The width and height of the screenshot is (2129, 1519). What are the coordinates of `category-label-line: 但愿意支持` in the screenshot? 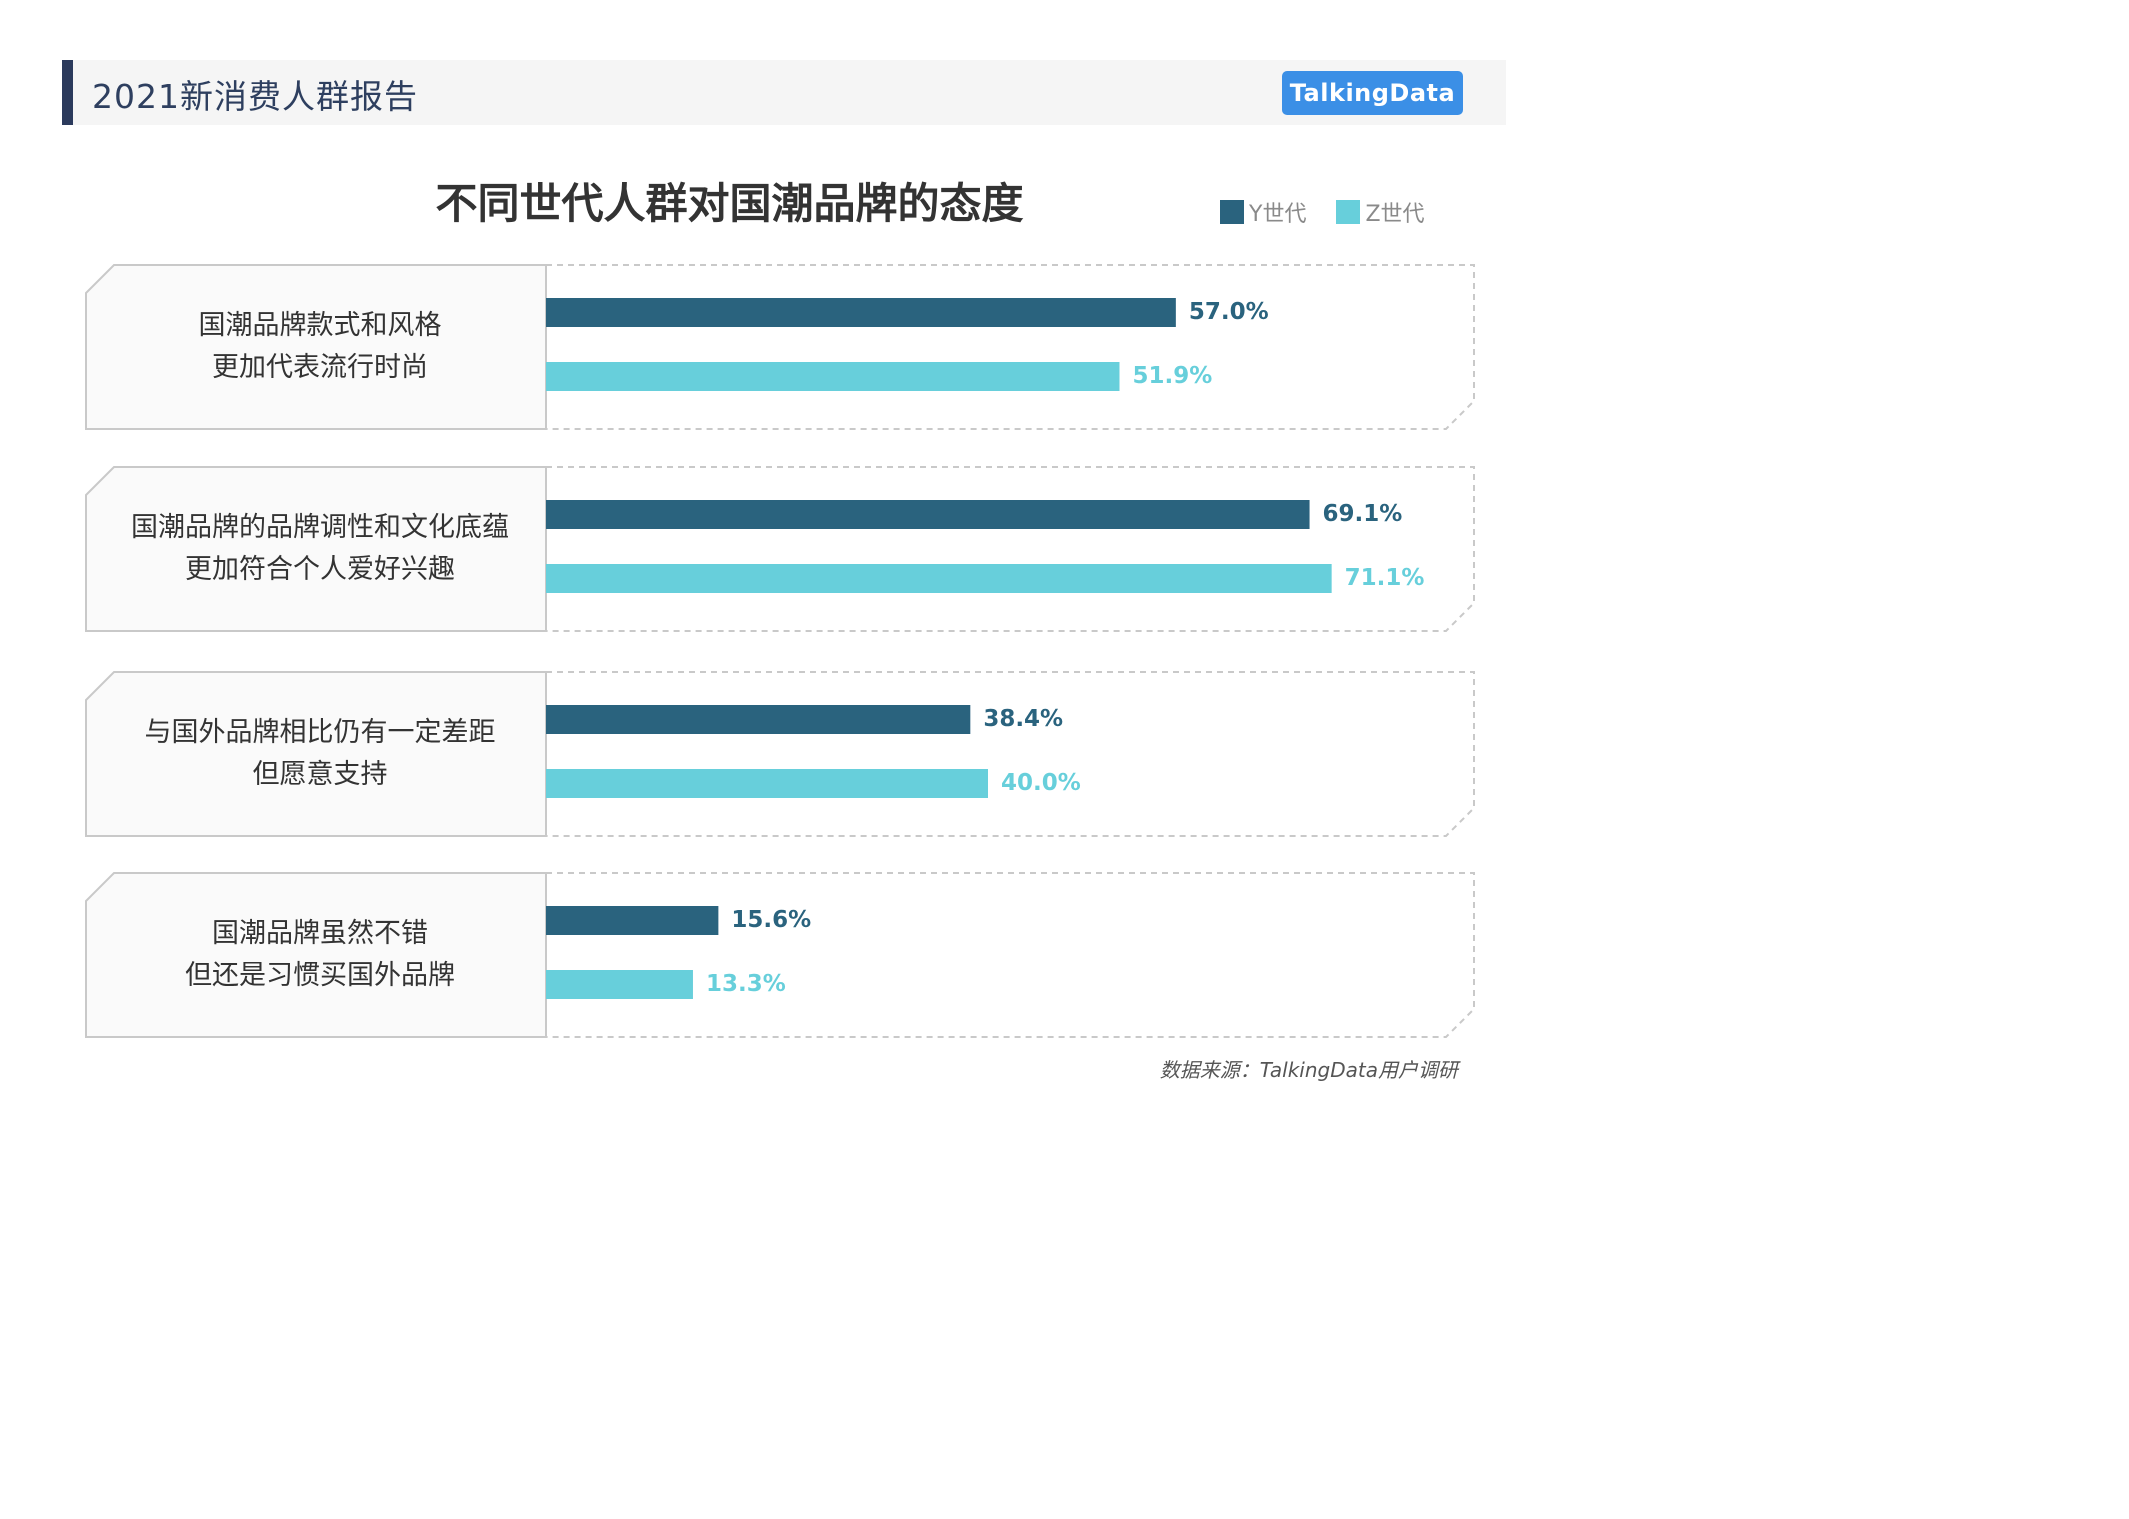 It's located at (320, 774).